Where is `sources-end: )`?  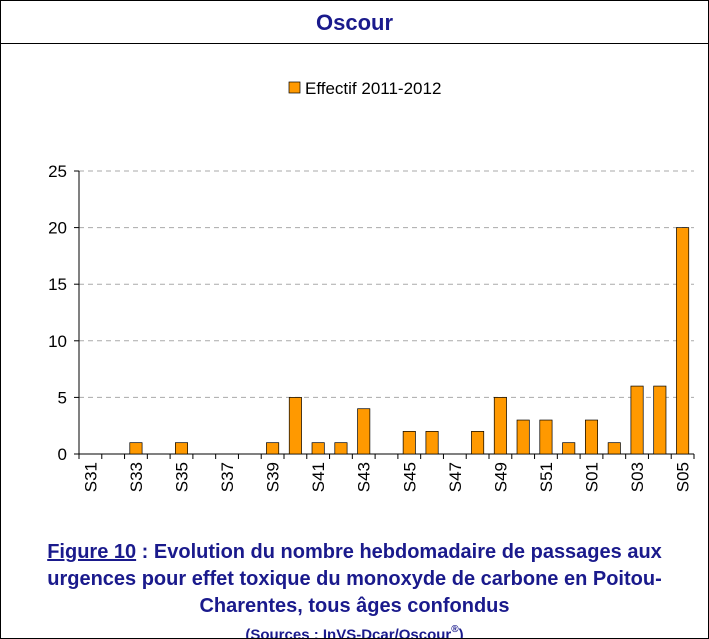
sources-end: ) is located at coordinates (461, 632).